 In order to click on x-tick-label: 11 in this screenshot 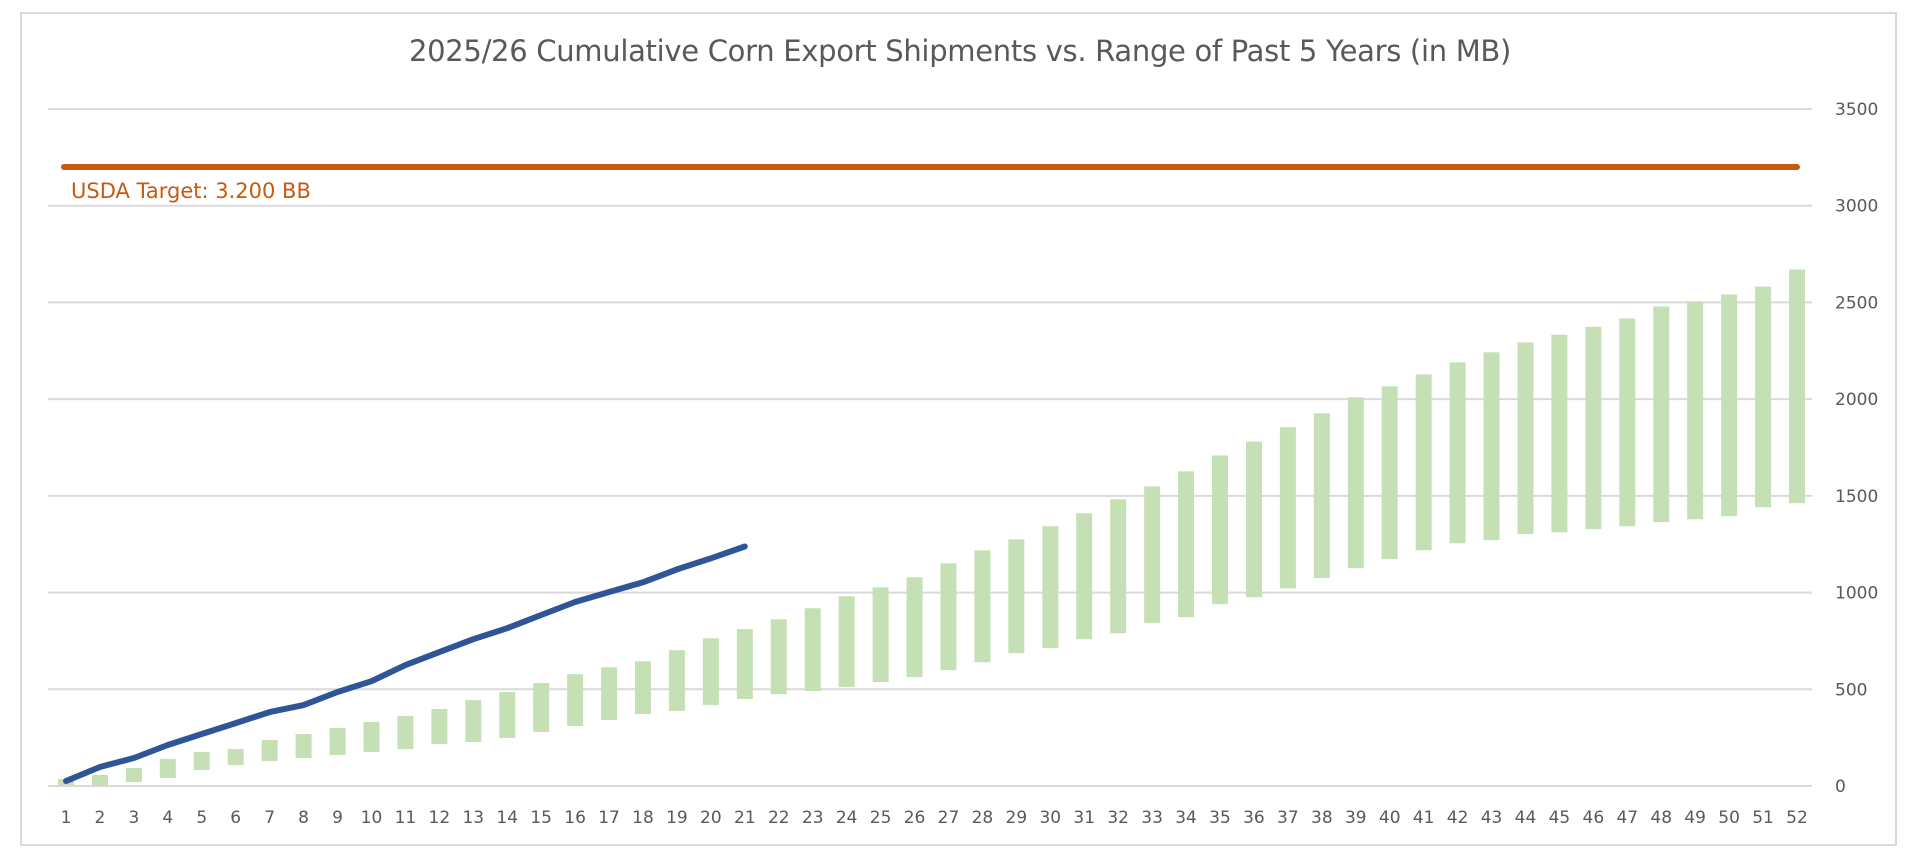, I will do `click(406, 818)`.